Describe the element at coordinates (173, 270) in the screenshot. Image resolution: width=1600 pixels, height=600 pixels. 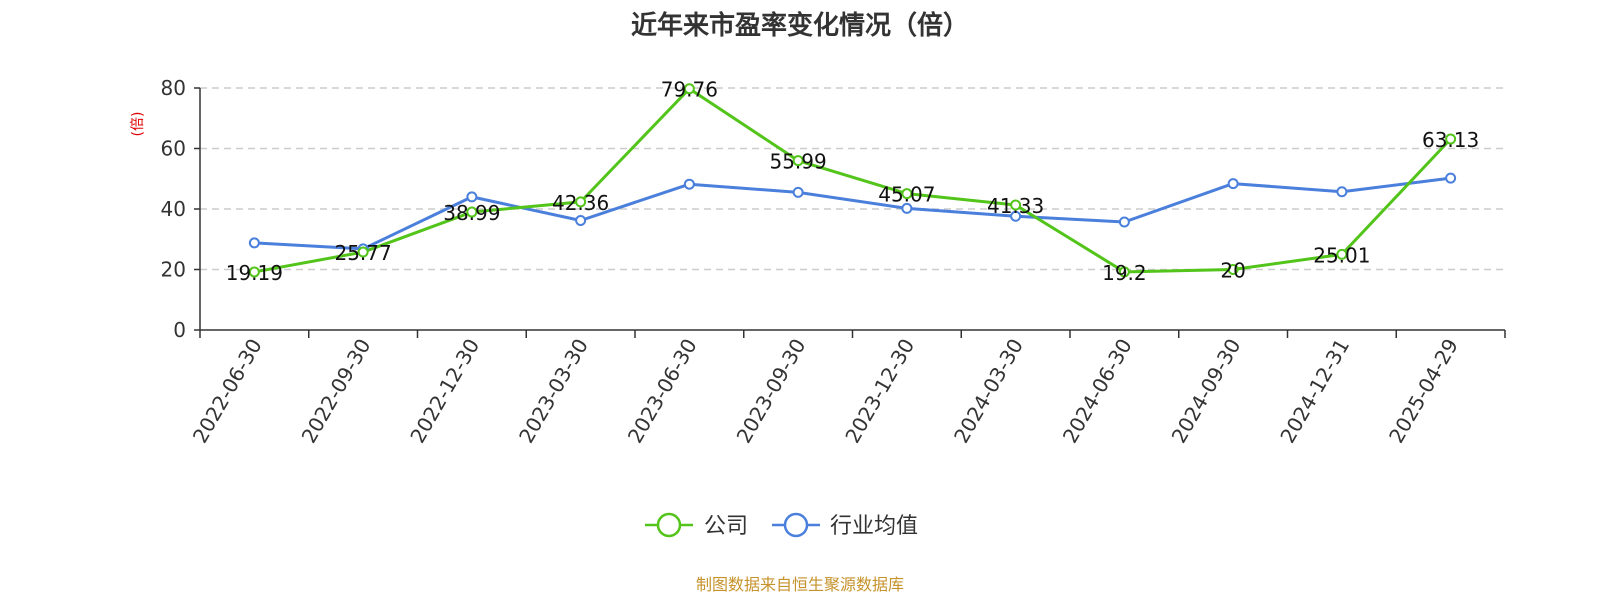
I see `y-tick-label: 20` at that location.